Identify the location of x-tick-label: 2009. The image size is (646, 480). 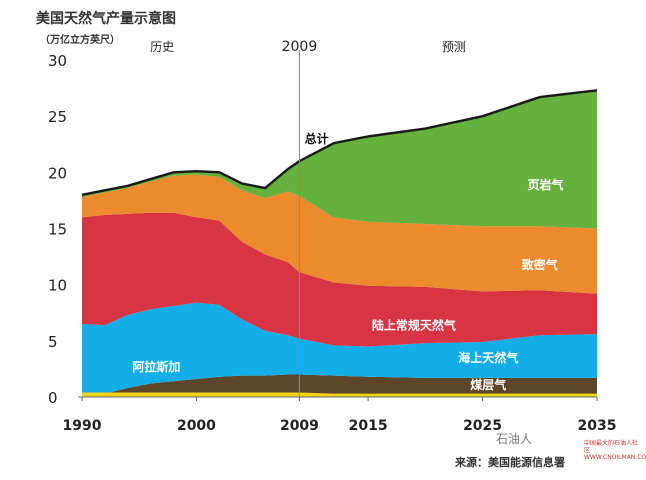
(299, 426).